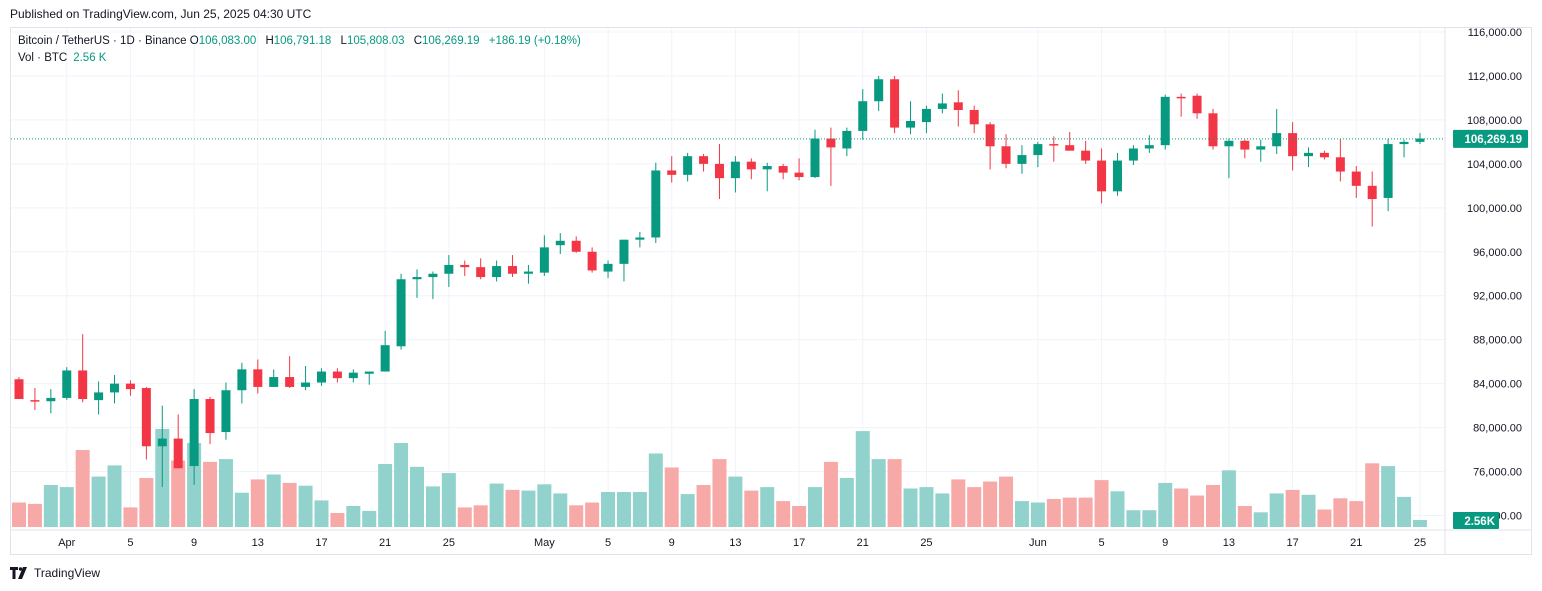 Image resolution: width=1542 pixels, height=591 pixels. Describe the element at coordinates (90, 58) in the screenshot. I see `volume-value: 2.56 K` at that location.